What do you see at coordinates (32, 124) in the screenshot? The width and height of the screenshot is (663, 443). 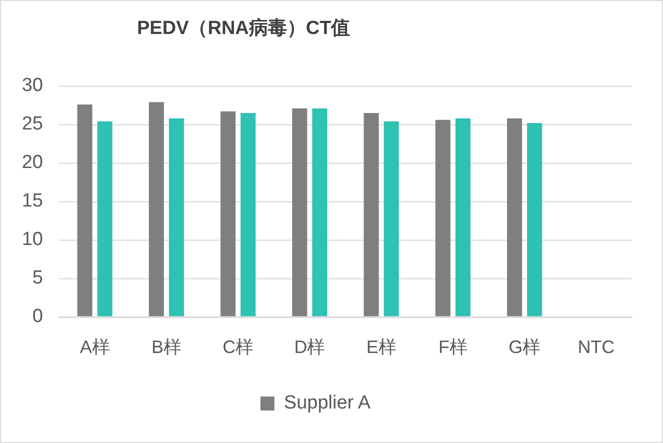 I see `y-tick-label: 25` at bounding box center [32, 124].